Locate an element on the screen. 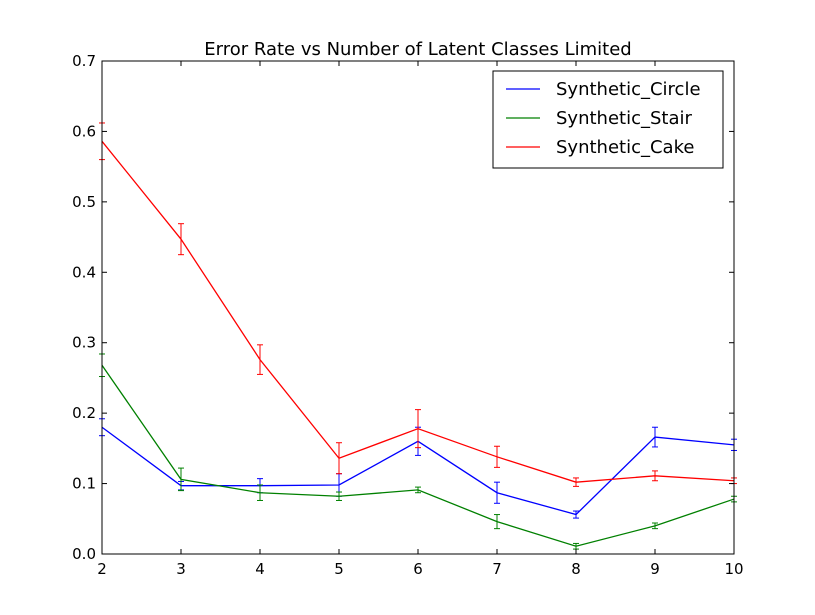 The image size is (815, 615). x-tick-label: 8 is located at coordinates (576, 569).